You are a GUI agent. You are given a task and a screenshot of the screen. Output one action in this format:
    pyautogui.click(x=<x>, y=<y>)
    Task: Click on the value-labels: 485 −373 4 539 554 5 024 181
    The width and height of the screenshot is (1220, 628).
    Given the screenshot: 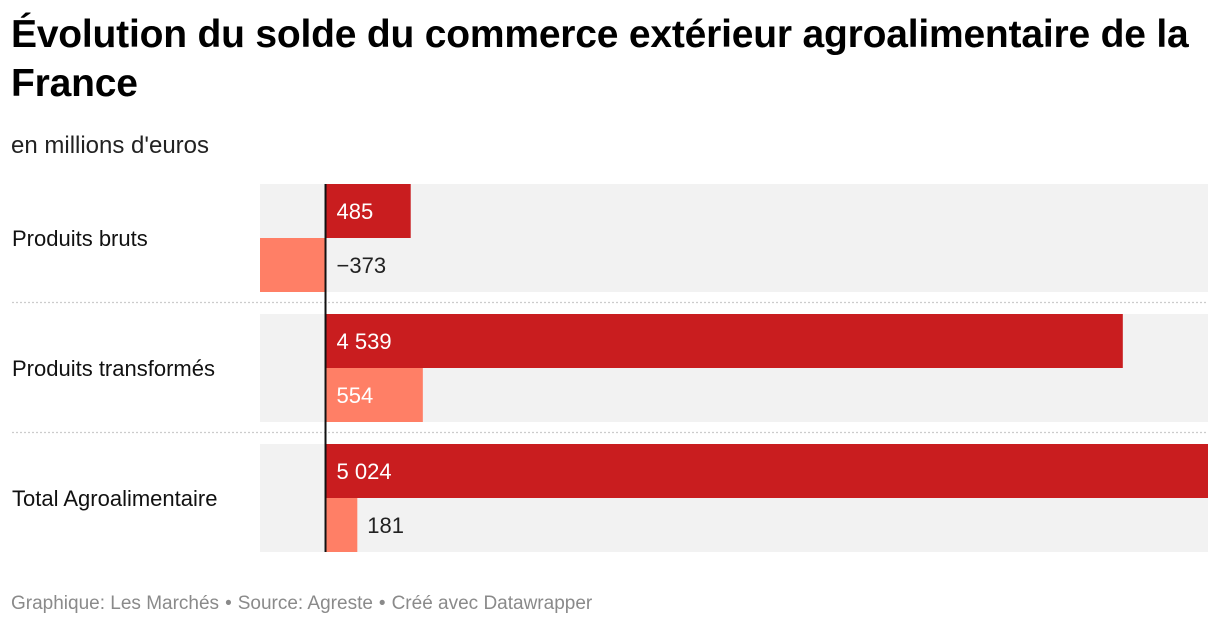 What is the action you would take?
    pyautogui.click(x=371, y=368)
    